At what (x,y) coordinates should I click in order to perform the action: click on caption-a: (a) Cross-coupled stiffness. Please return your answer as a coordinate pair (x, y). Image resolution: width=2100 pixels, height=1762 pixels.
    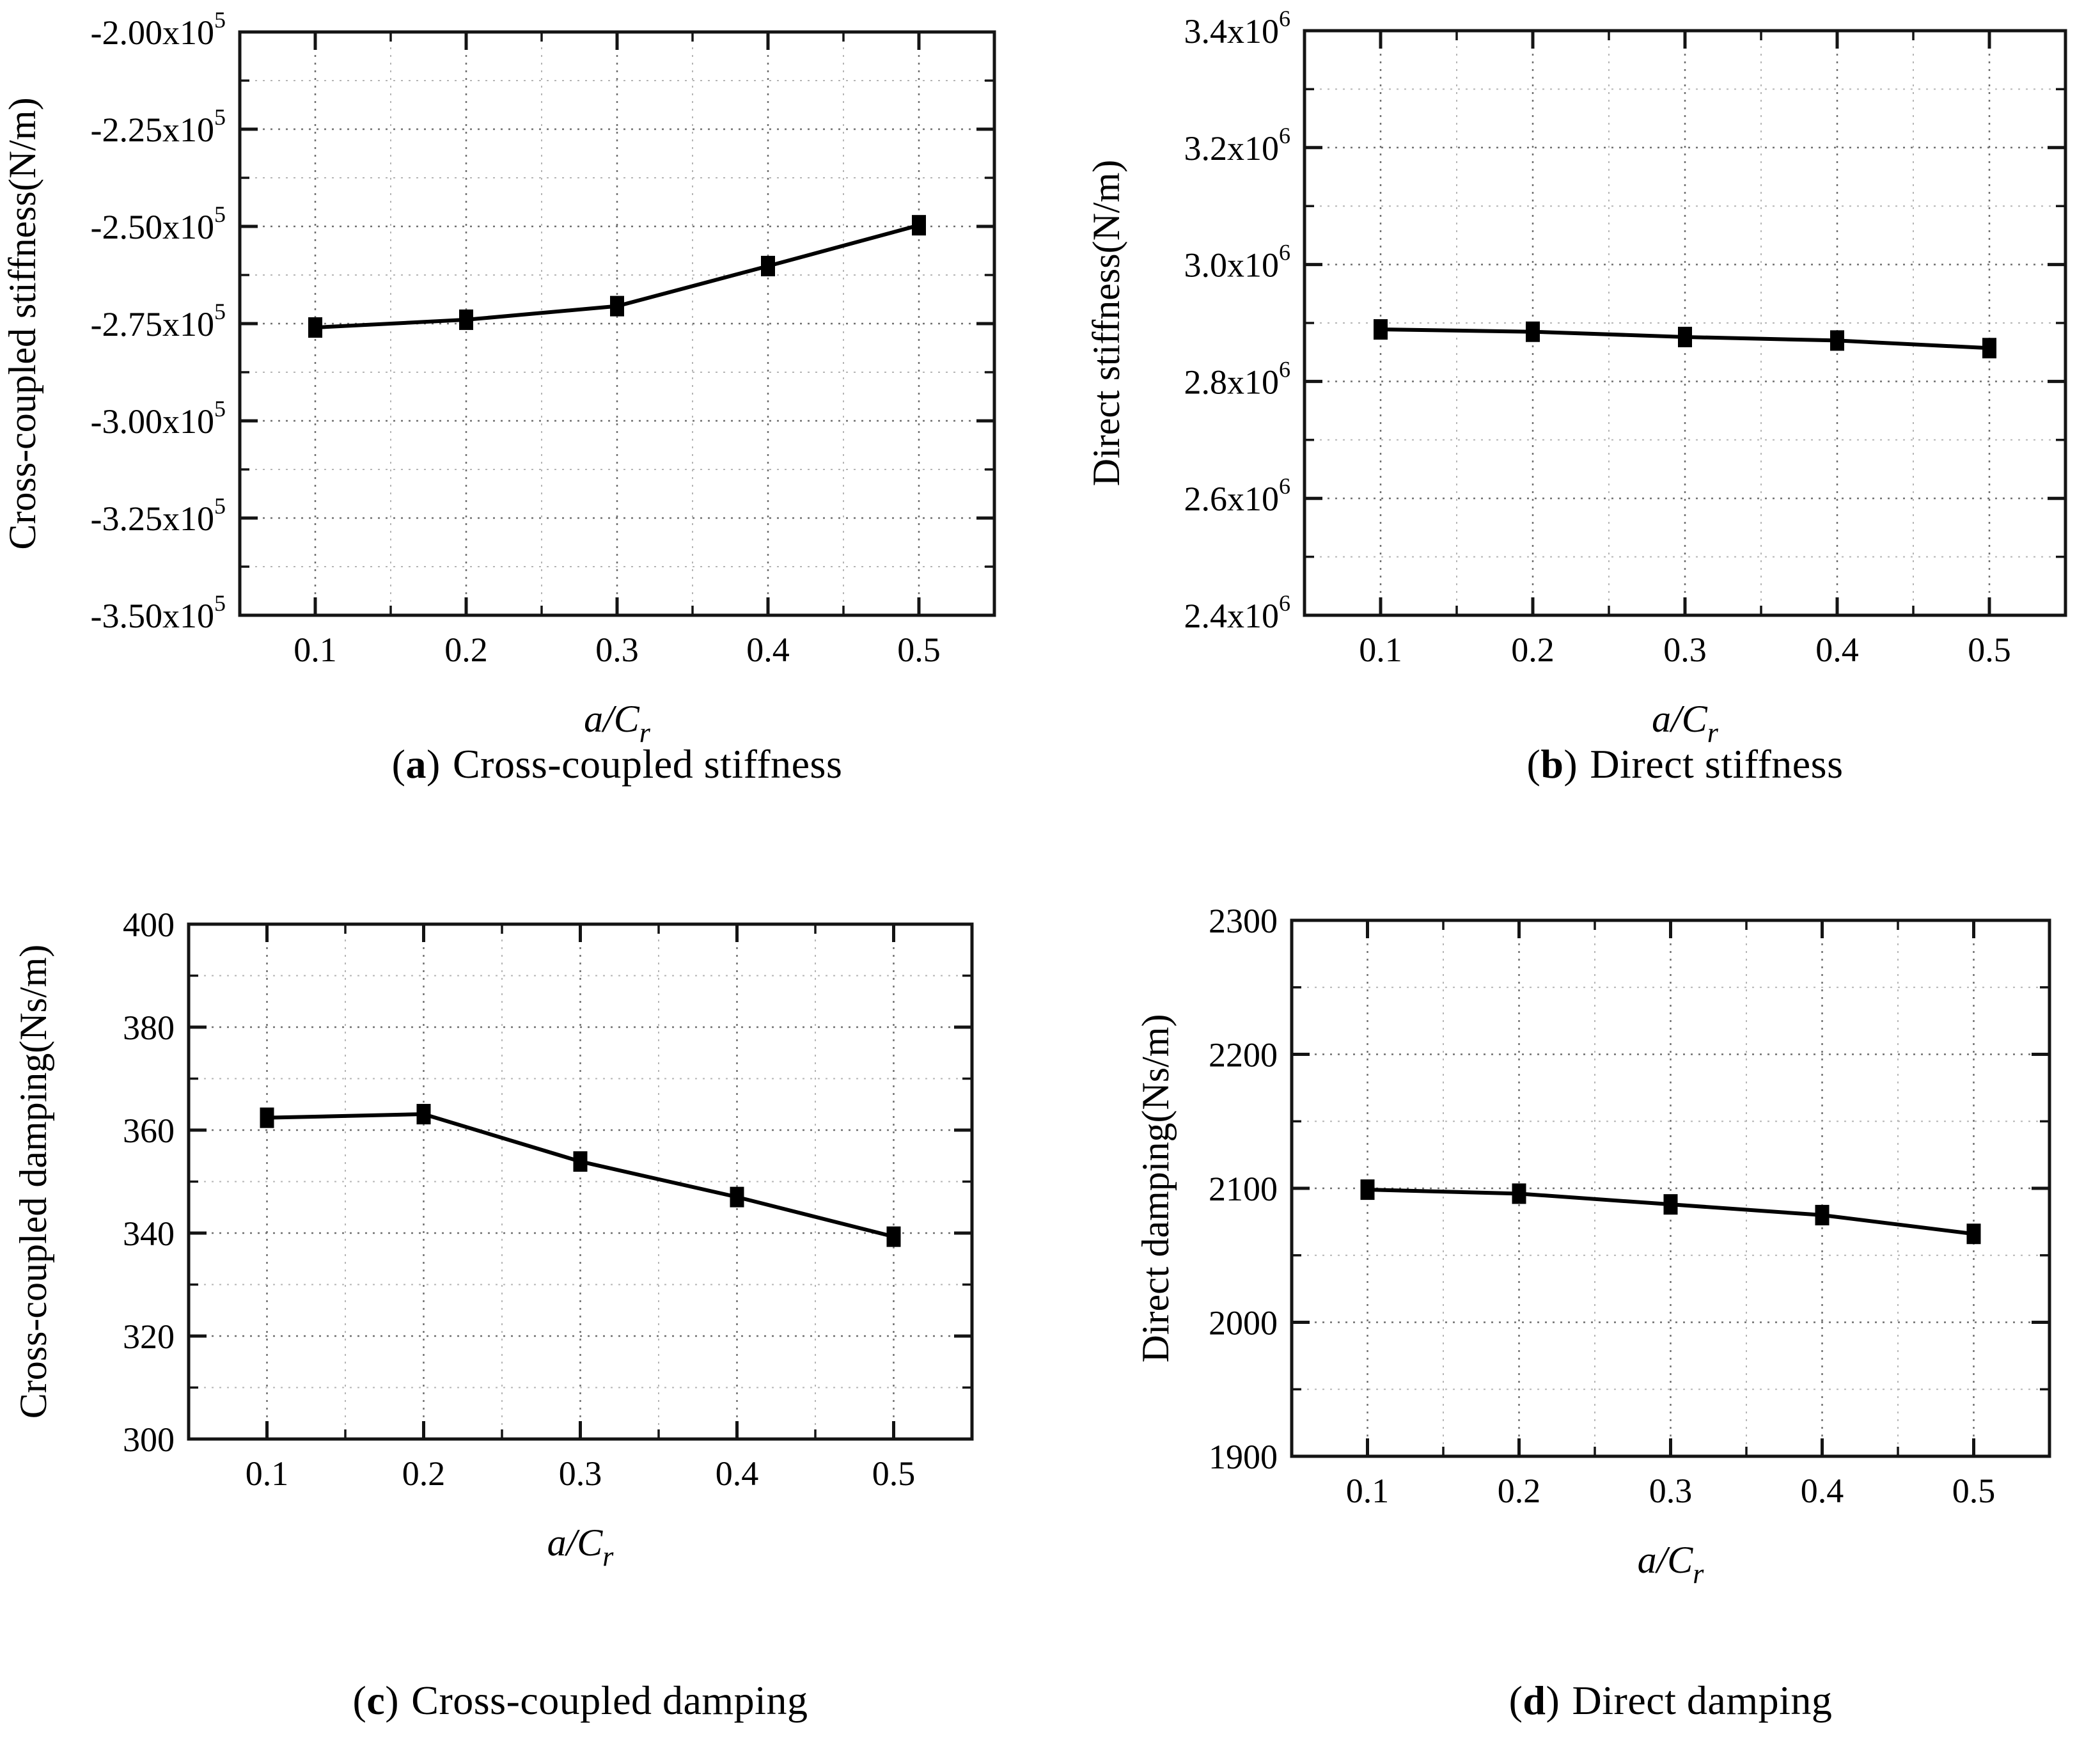
    Looking at the image, I should click on (617, 765).